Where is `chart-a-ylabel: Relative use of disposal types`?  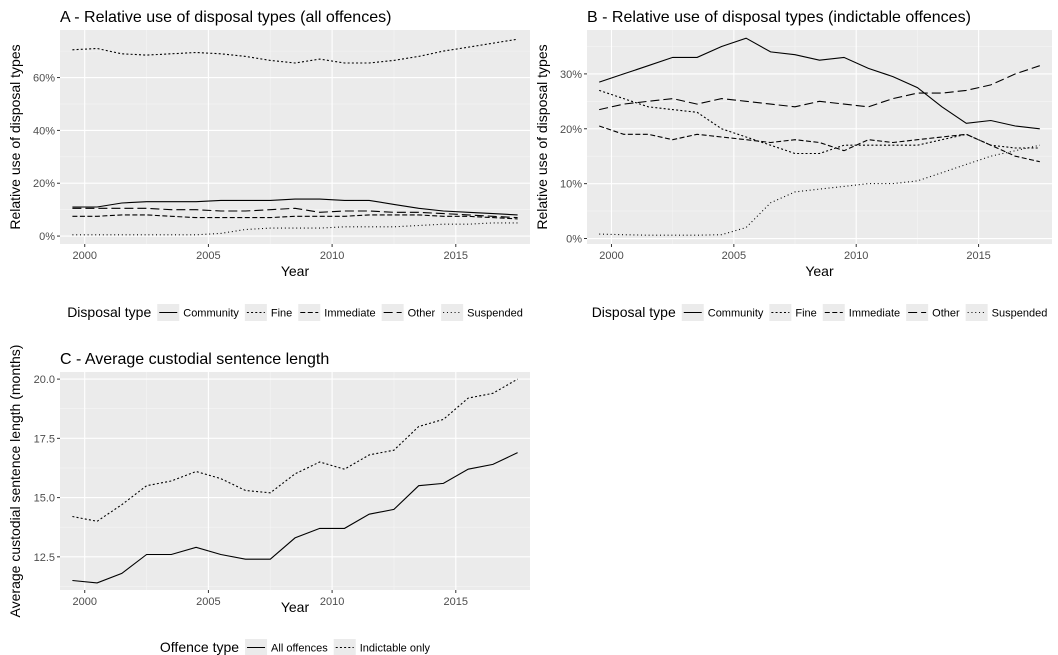 chart-a-ylabel: Relative use of disposal types is located at coordinates (15, 136).